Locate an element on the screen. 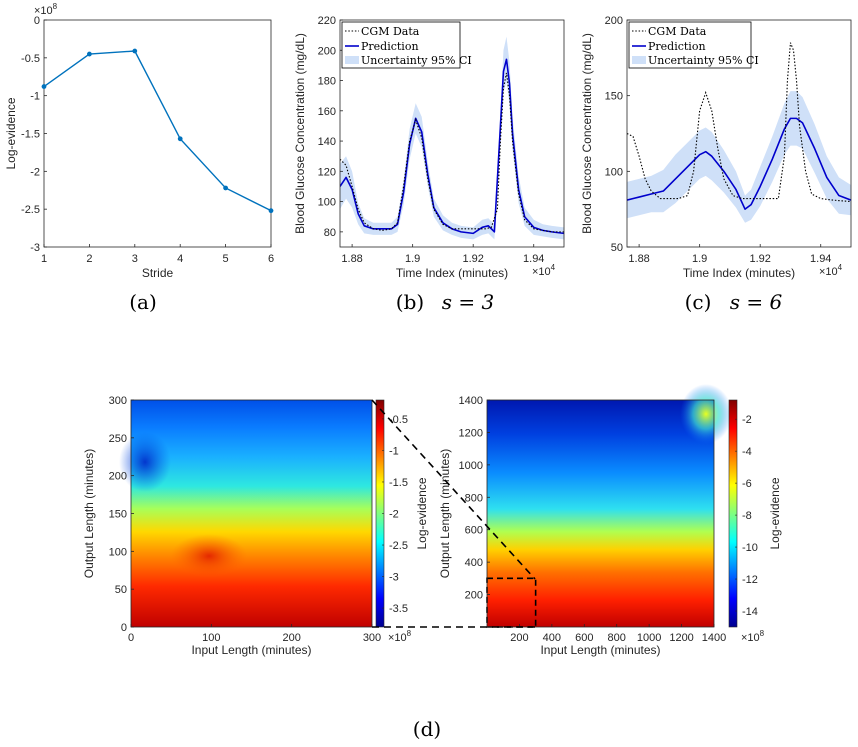 This screenshot has height=747, width=858. caption-c-math: s = 6 is located at coordinates (756, 302).